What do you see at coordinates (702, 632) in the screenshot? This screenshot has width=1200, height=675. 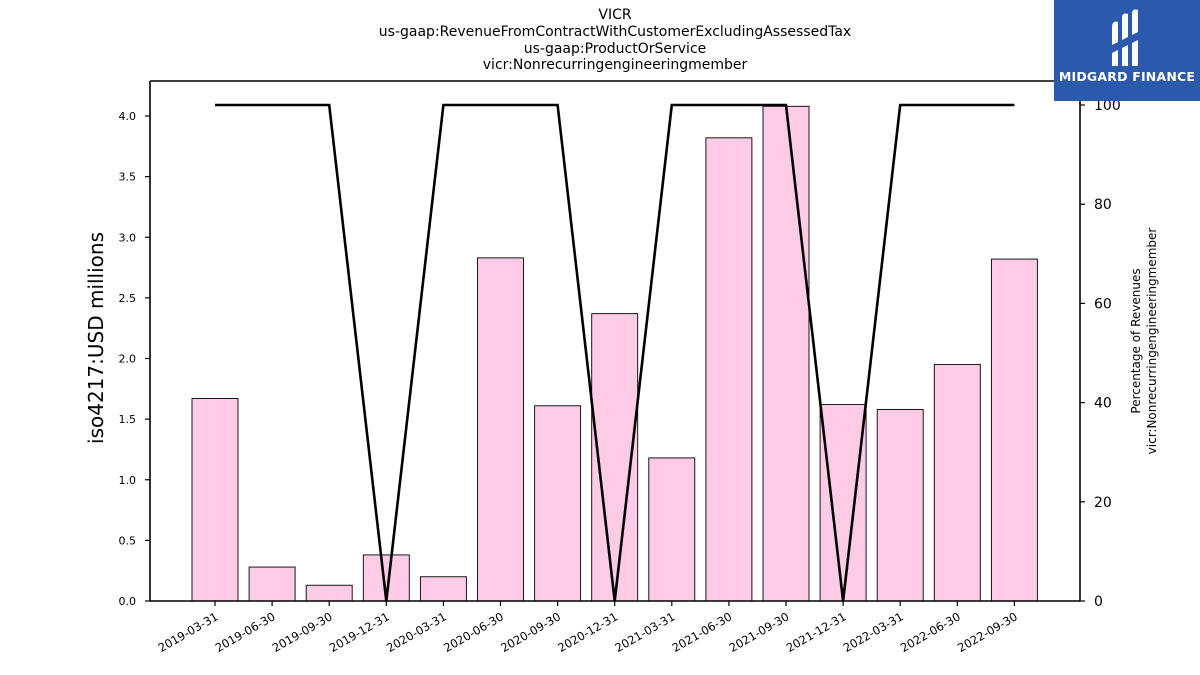 I see `x-tick-label: 2021-06-30` at bounding box center [702, 632].